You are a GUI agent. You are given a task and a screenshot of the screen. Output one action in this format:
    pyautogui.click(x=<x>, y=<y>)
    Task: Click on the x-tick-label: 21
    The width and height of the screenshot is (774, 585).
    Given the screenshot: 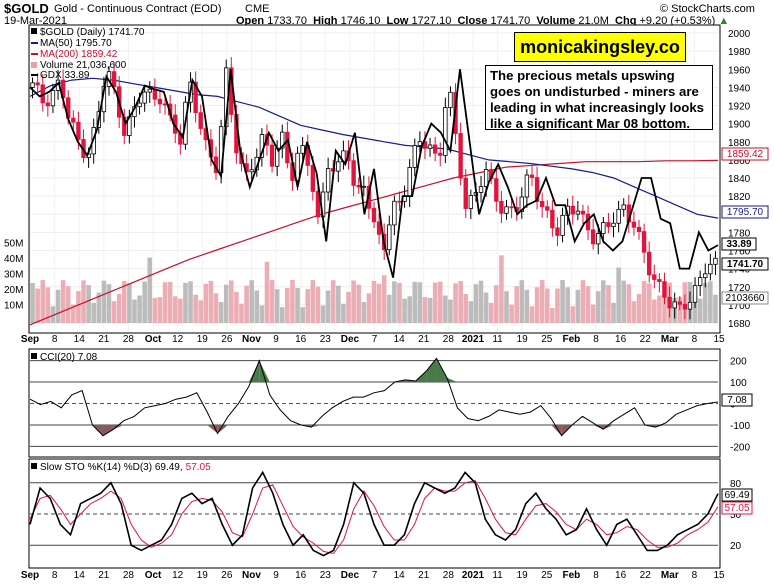 What is the action you would take?
    pyautogui.click(x=104, y=575)
    